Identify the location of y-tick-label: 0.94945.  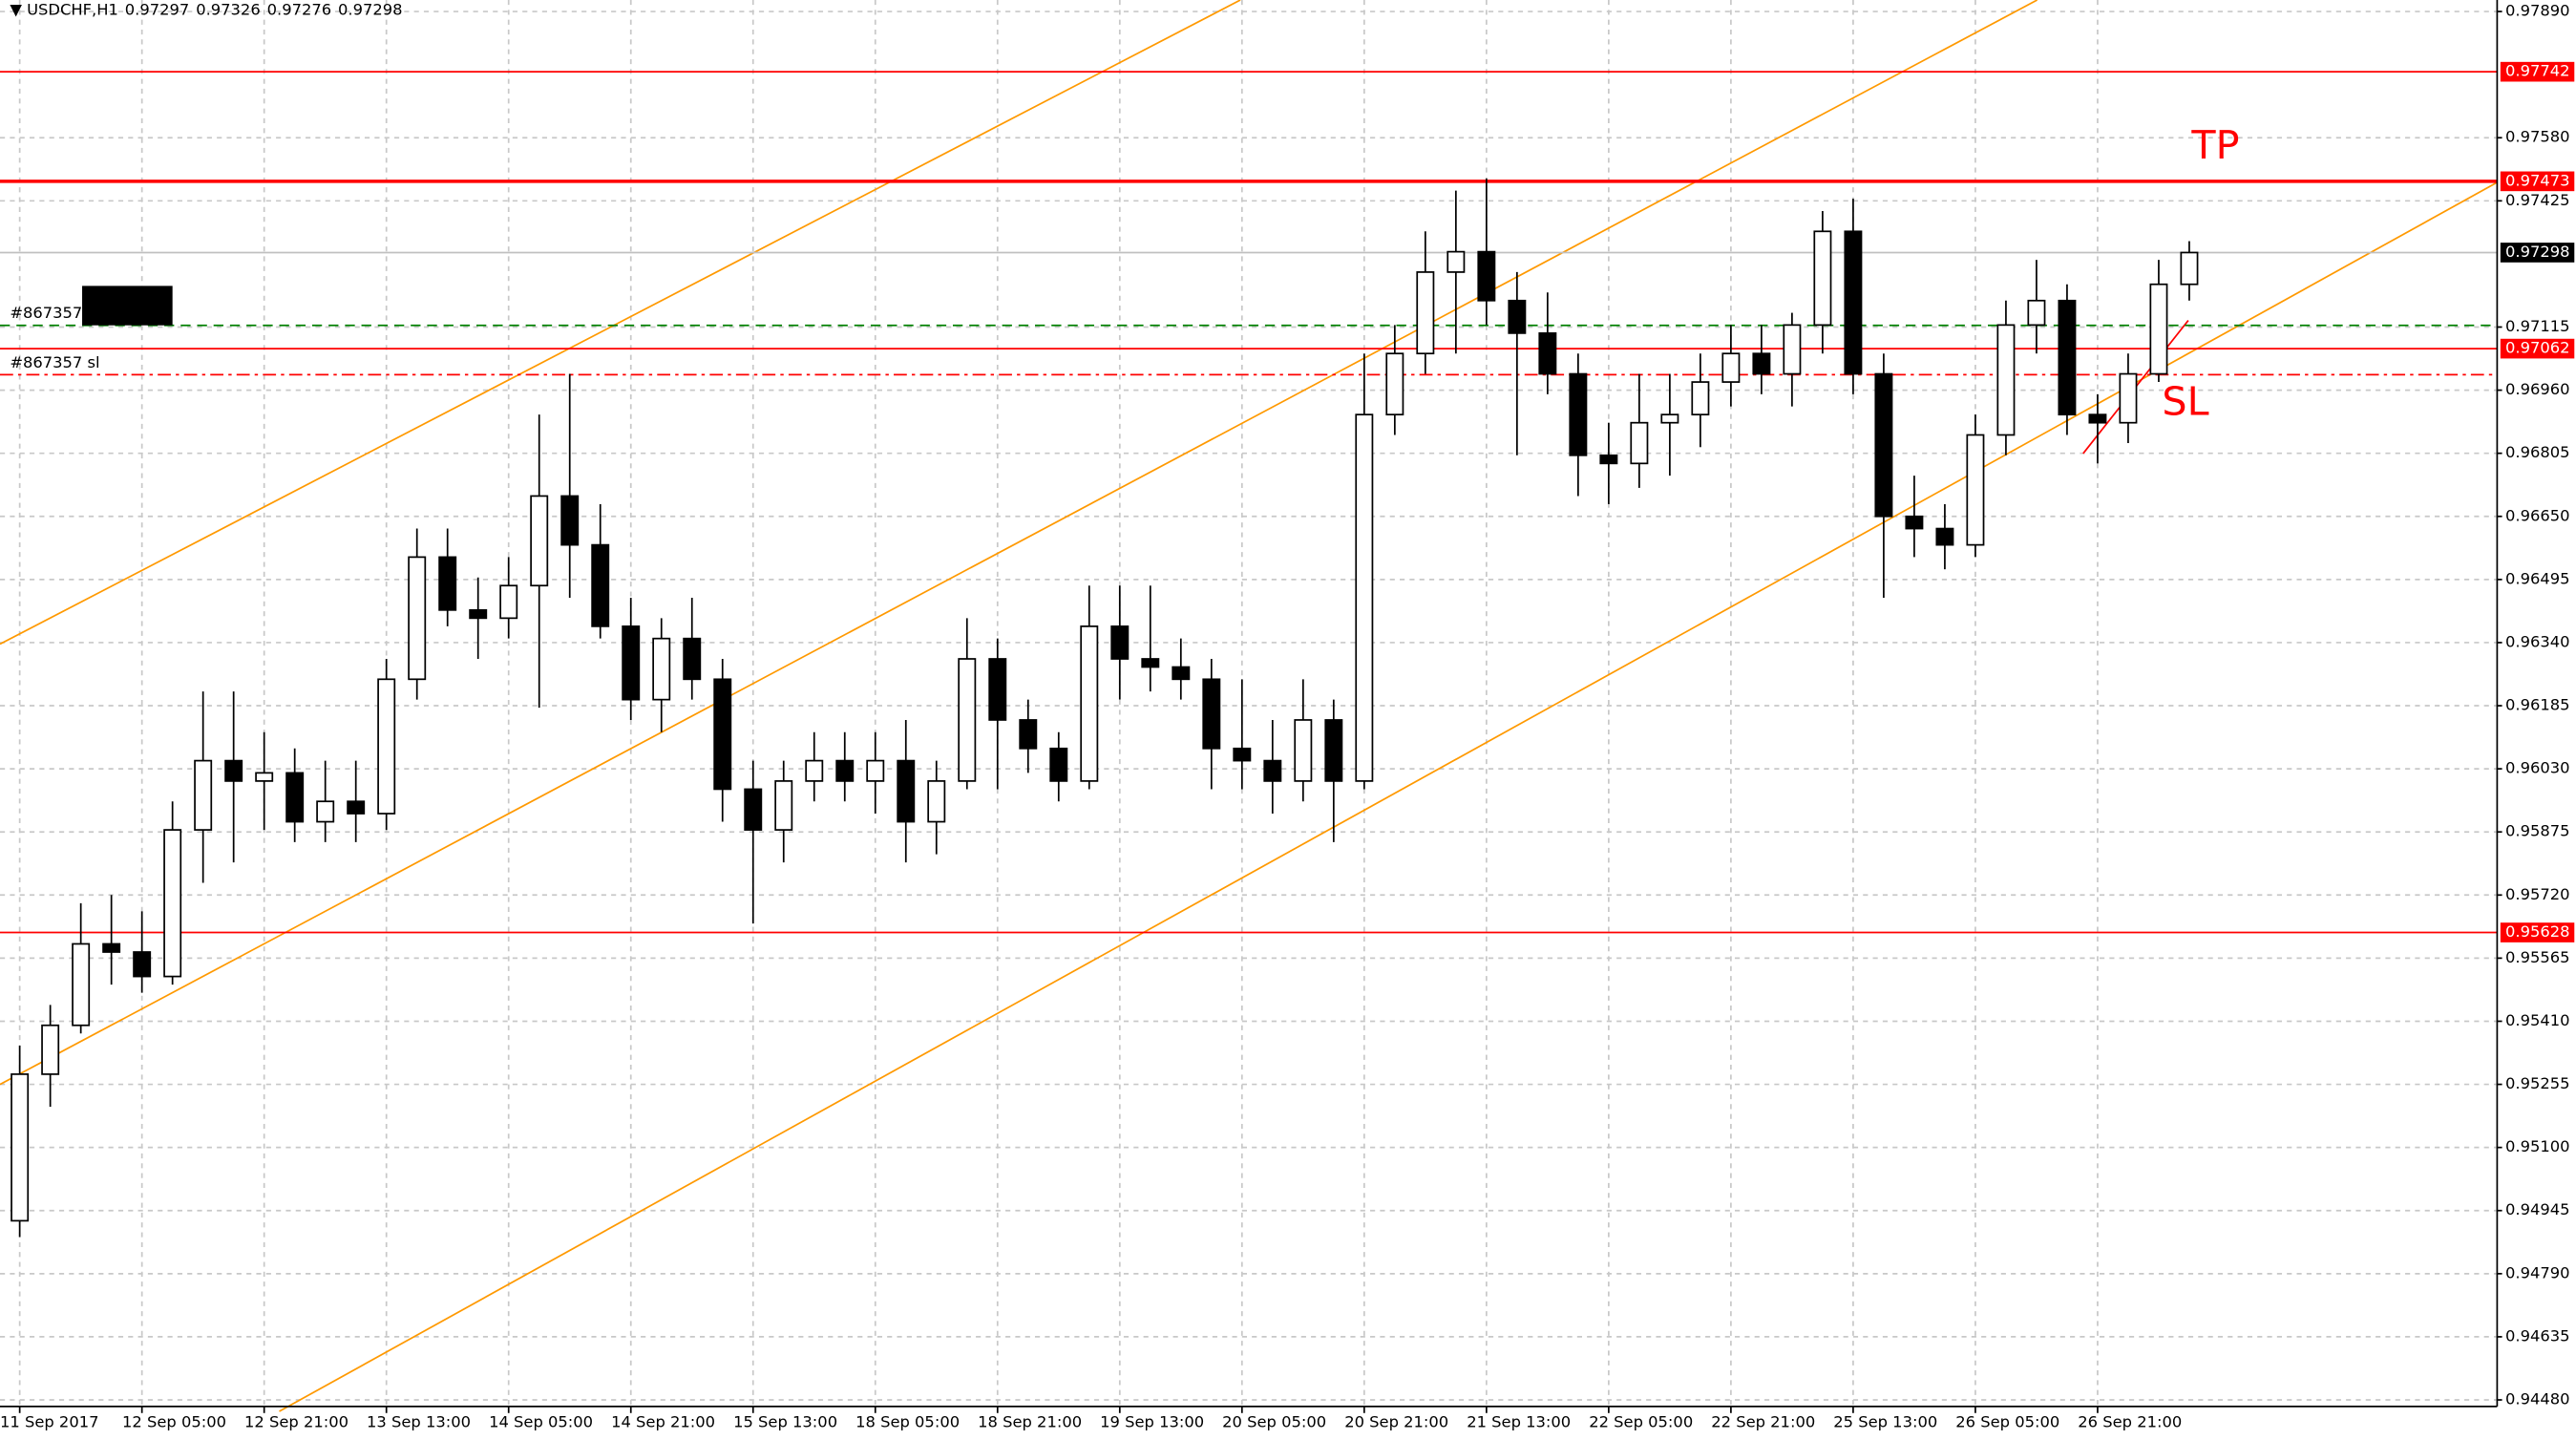
(2537, 1209).